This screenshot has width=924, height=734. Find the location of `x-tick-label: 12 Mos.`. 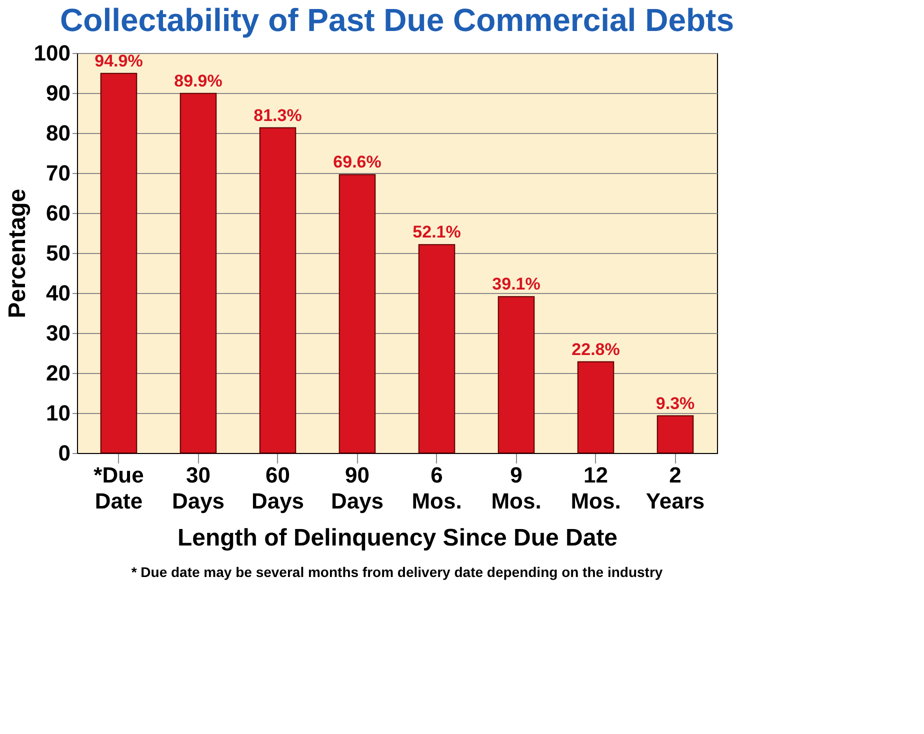

x-tick-label: 12 Mos. is located at coordinates (595, 488).